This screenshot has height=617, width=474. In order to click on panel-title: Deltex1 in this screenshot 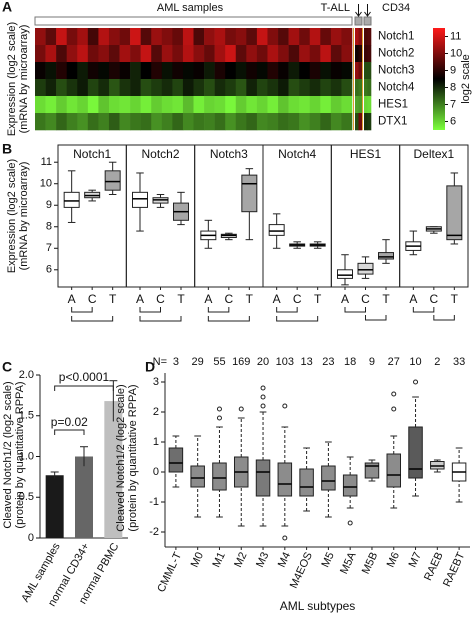, I will do `click(433, 154)`.